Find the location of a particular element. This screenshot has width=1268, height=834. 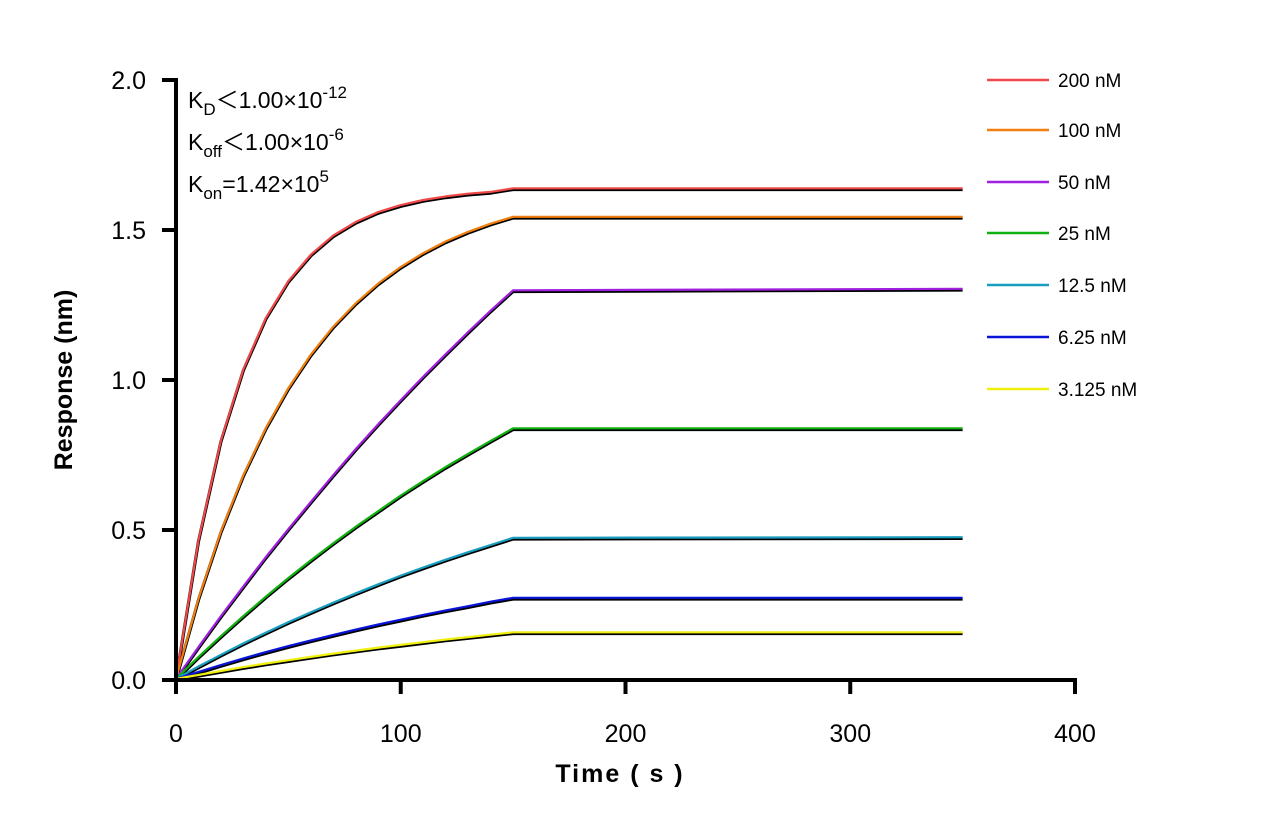

constant-value: =1.42×10 is located at coordinates (270, 184).